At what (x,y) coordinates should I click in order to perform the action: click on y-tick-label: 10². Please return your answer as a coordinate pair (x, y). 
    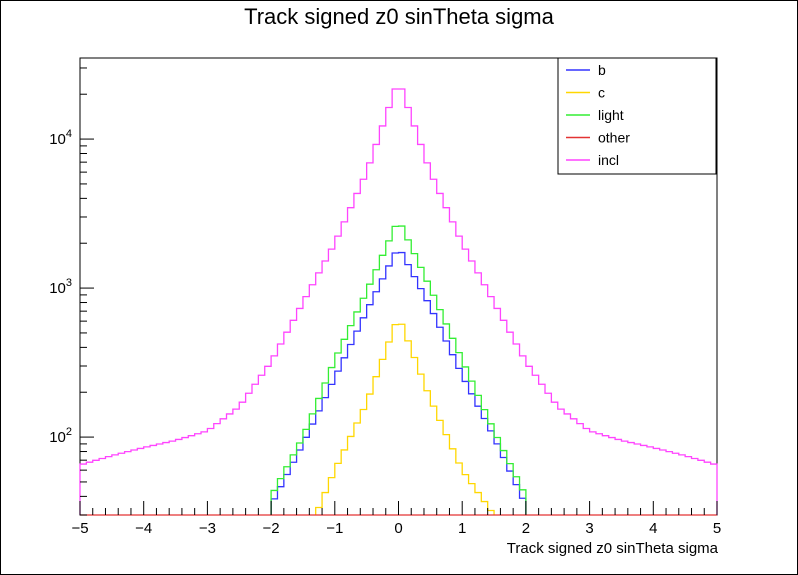
    Looking at the image, I should click on (60, 436).